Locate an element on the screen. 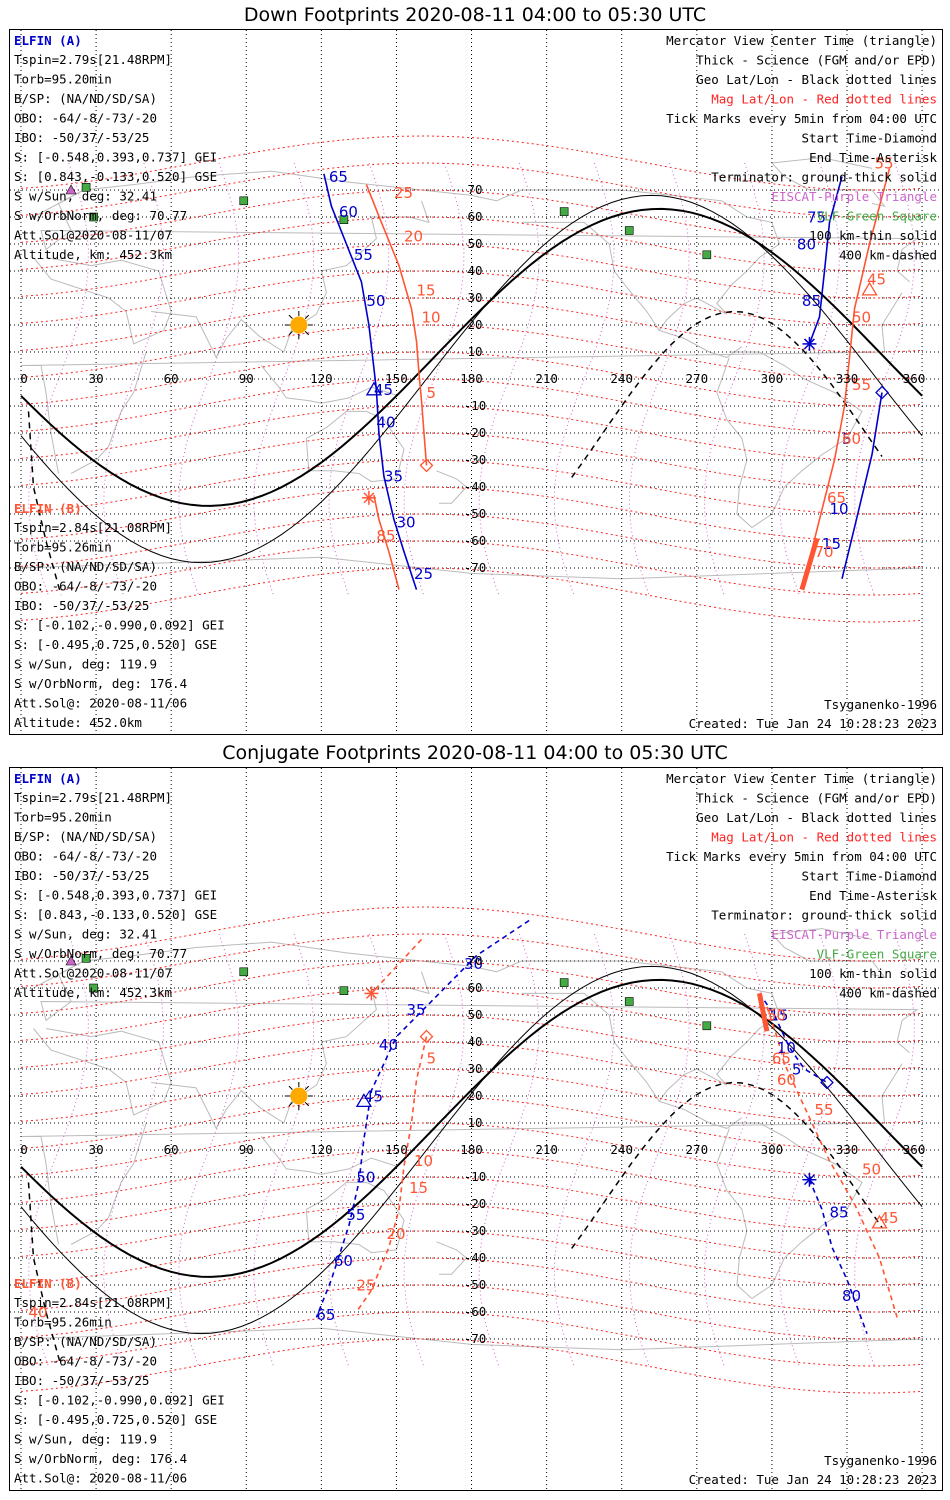  elfin-b-tick-label: 15 is located at coordinates (425, 290).